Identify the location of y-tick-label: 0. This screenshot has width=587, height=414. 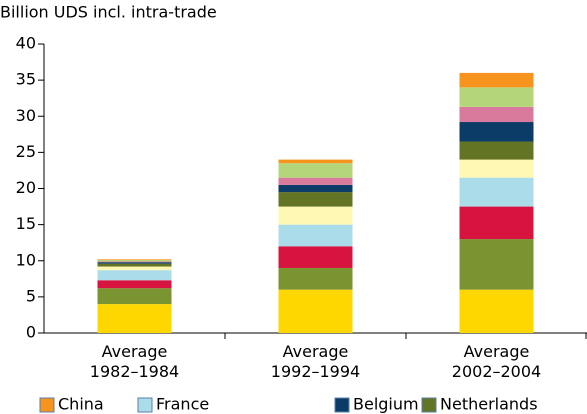
(31, 332).